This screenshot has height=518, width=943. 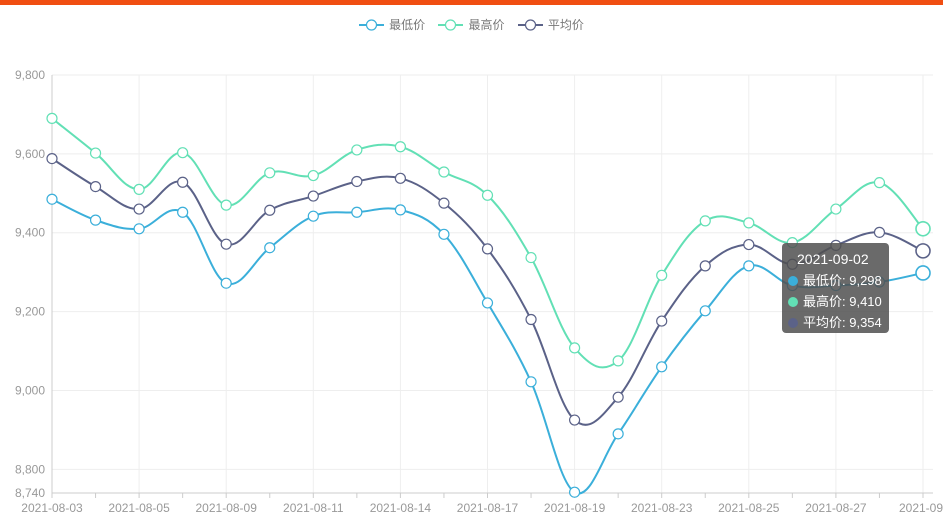 What do you see at coordinates (488, 508) in the screenshot?
I see `x-tick-label: 2021-08-17` at bounding box center [488, 508].